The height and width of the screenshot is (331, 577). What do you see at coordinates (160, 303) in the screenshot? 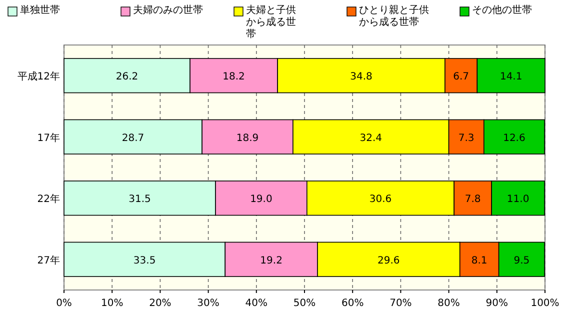
I see `x-tick-label: 20%` at bounding box center [160, 303].